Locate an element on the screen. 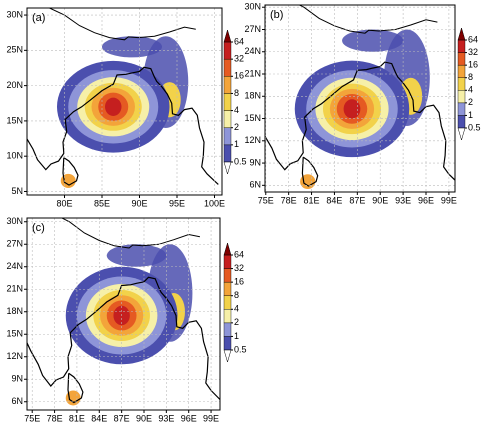  y-tick-label: 5N is located at coordinates (17, 191).